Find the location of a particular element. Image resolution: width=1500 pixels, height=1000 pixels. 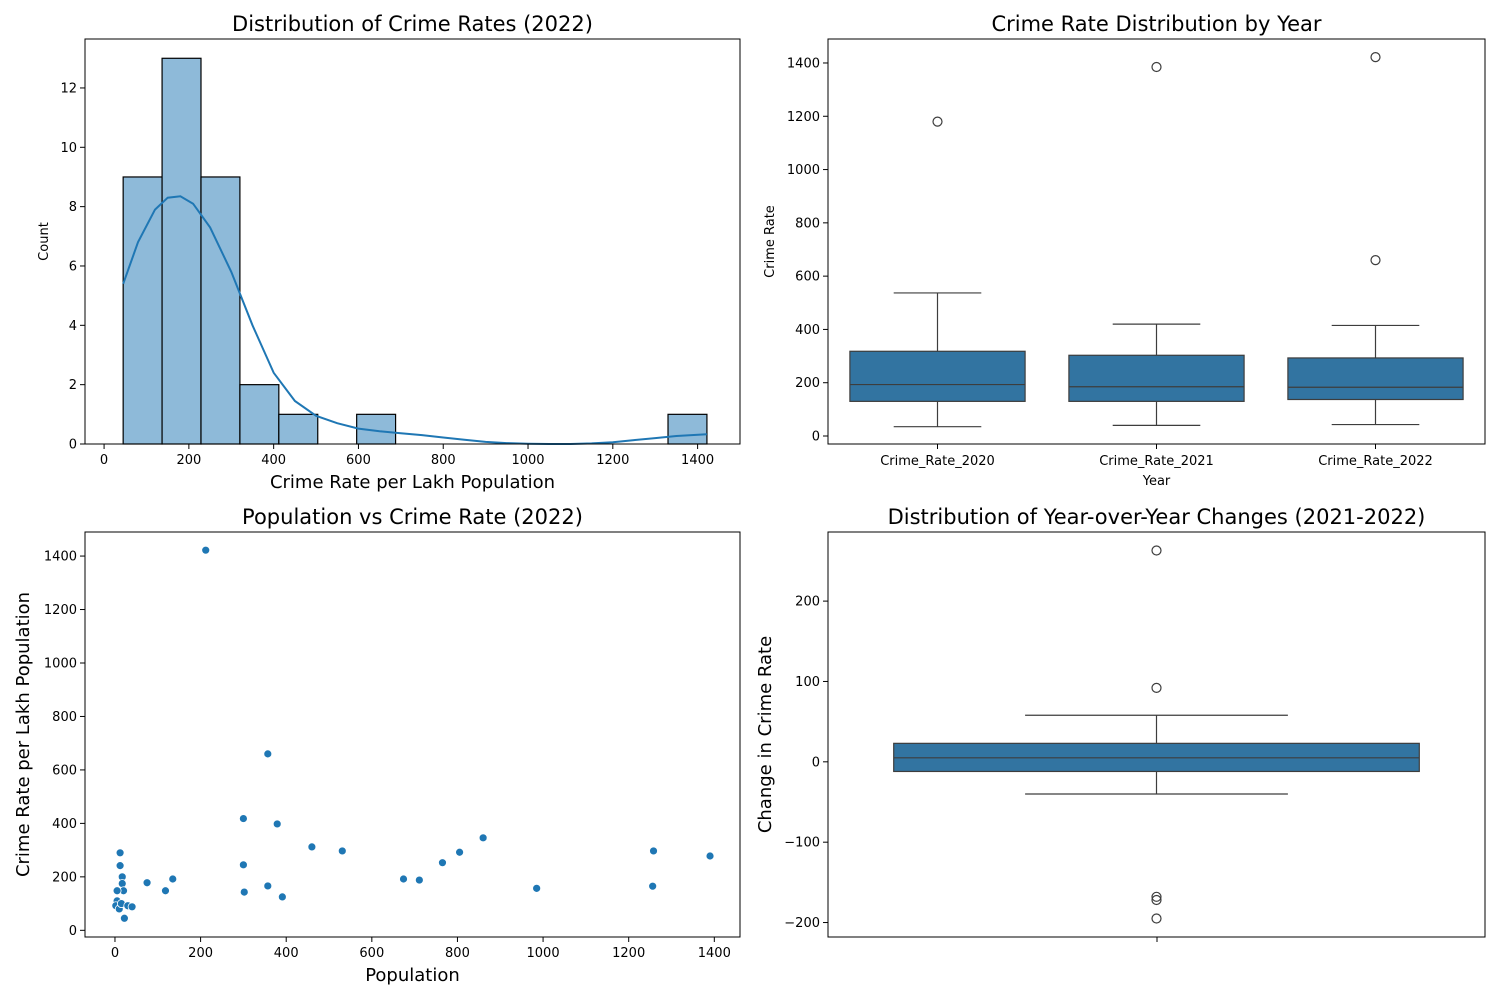

x-tick-label: 600 is located at coordinates (371, 953).